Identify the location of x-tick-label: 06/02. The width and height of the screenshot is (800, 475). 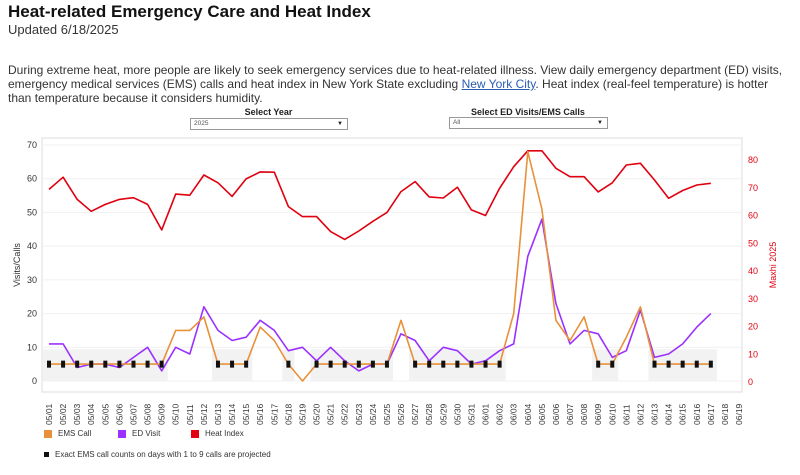
(500, 414).